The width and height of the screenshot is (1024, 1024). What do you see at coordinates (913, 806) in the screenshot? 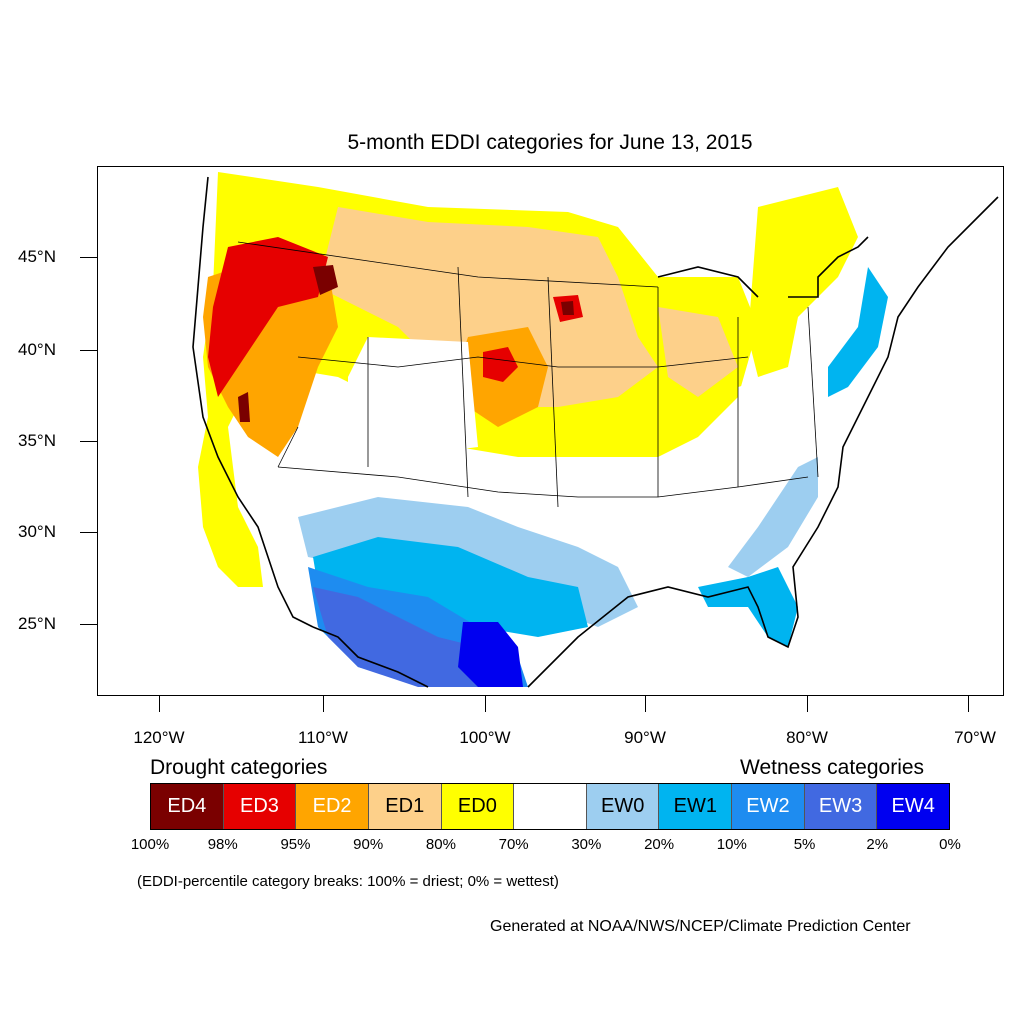
I see `legend-cell-ew4: EW4` at bounding box center [913, 806].